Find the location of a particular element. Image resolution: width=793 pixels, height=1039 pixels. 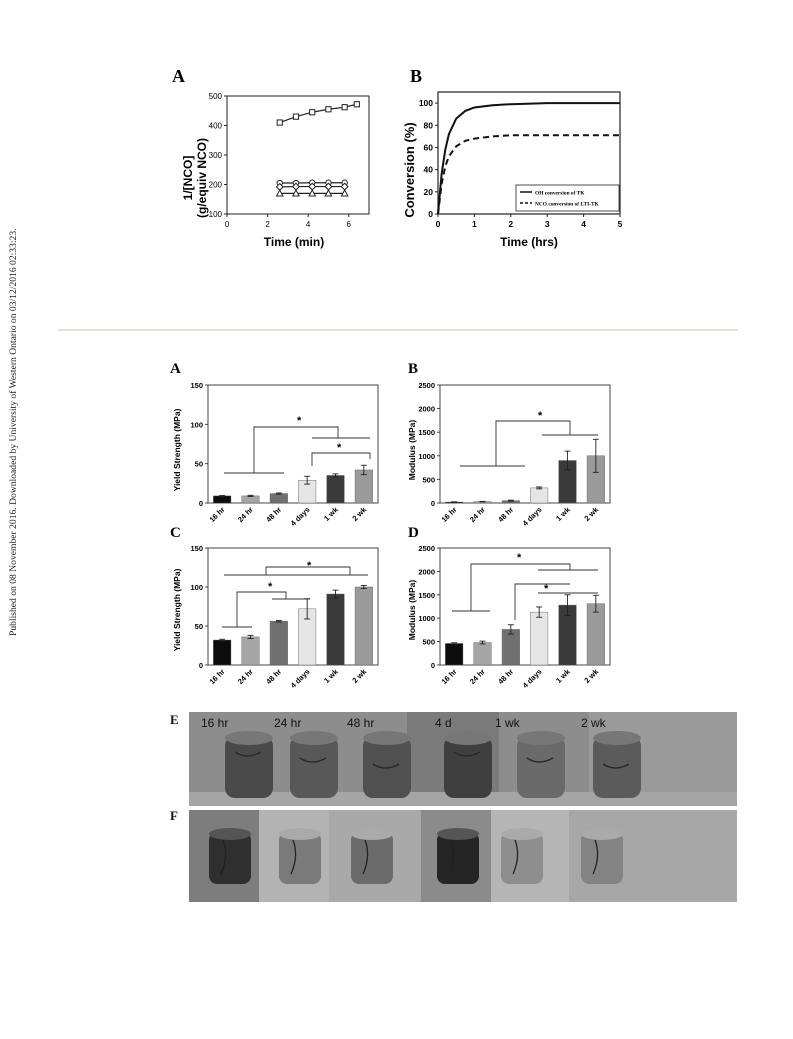

x-tick-label: 1 is located at coordinates (474, 224).